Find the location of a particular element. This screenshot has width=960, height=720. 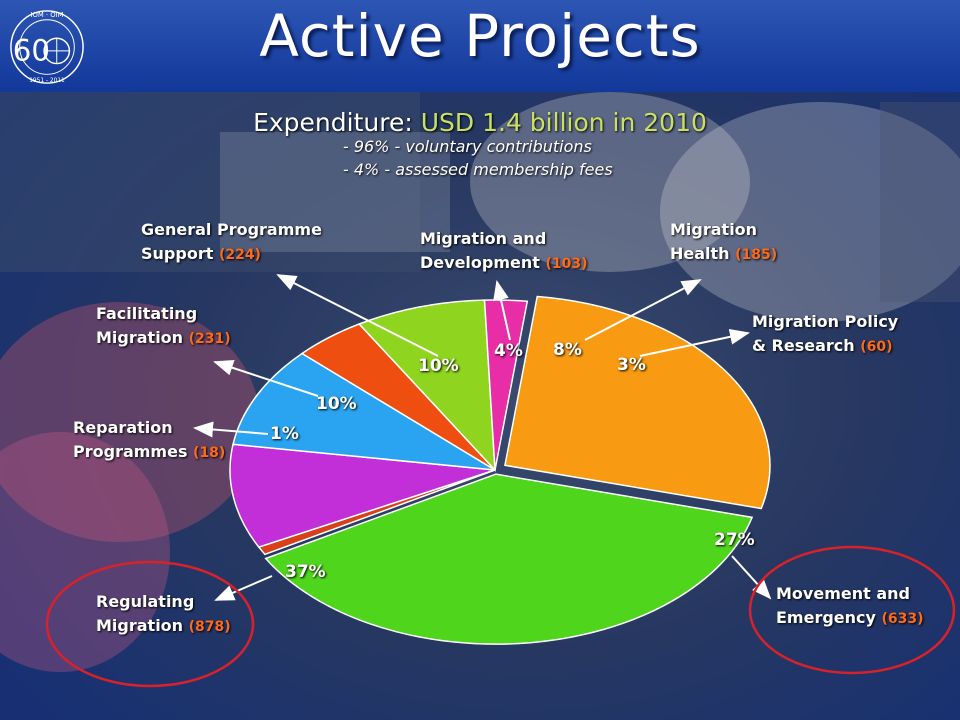

leader-arrow-gps is located at coordinates (357, 315).